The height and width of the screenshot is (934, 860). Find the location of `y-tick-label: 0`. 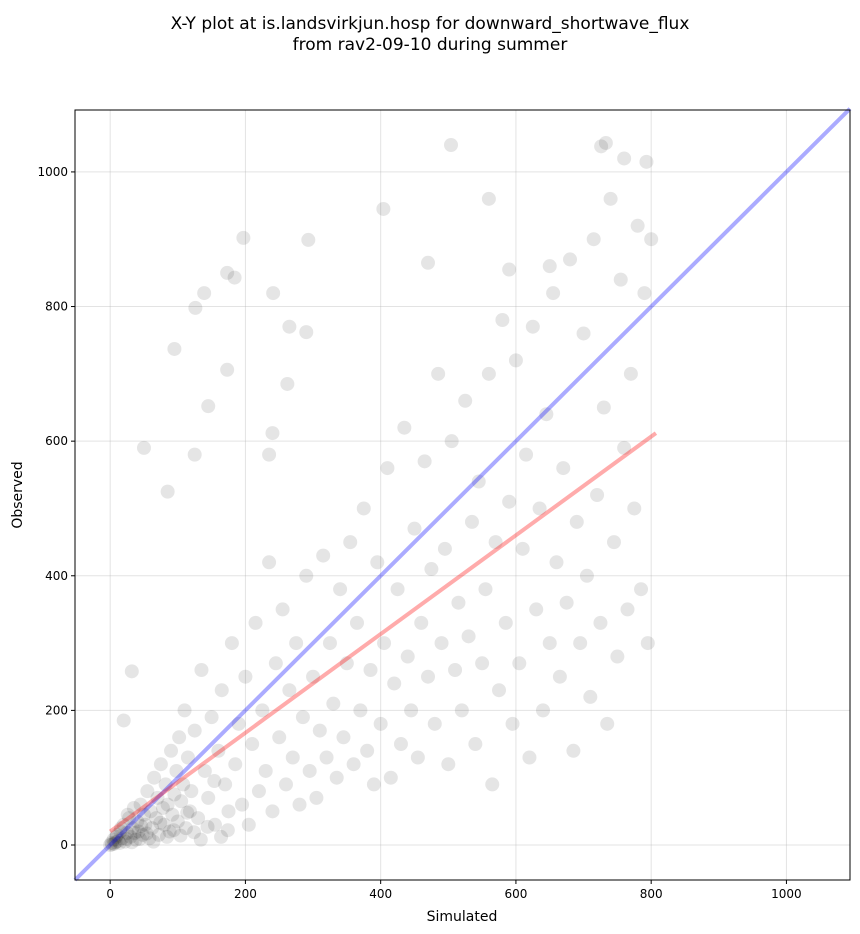

y-tick-label: 0 is located at coordinates (64, 845).